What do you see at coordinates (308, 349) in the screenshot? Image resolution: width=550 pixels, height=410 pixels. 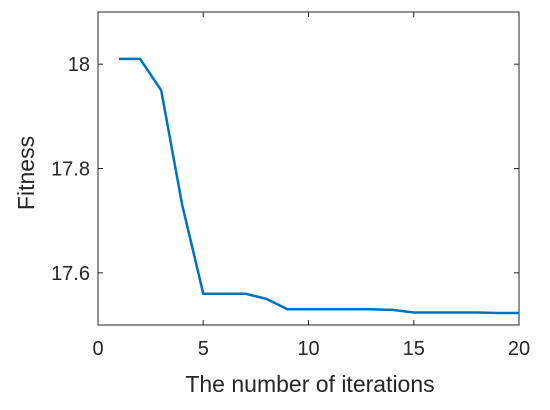 I see `x-tick-label: 10` at bounding box center [308, 349].